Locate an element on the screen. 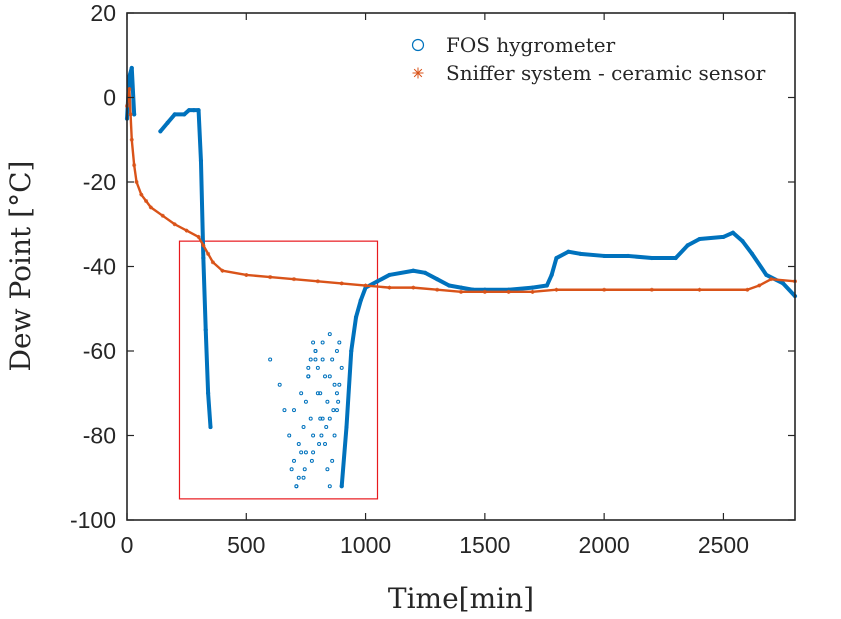 The image size is (841, 619). legend-marker-circle is located at coordinates (418, 45).